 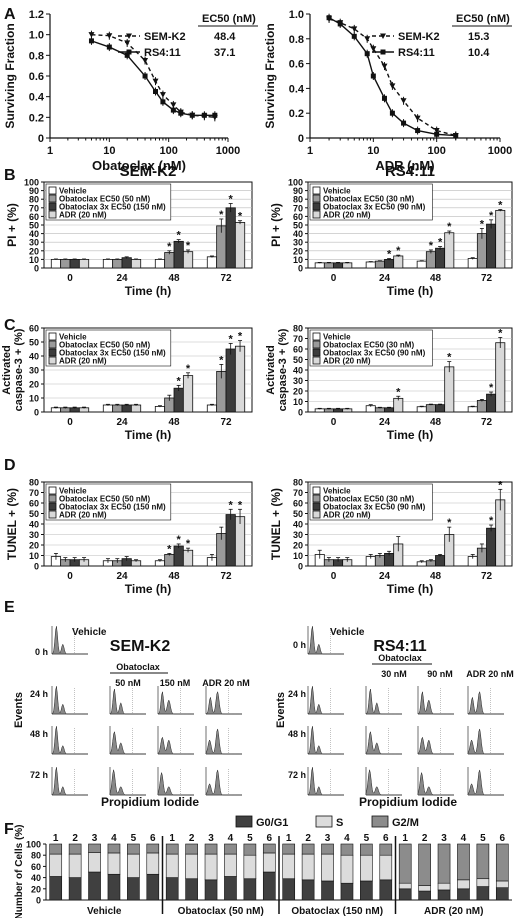 What do you see at coordinates (410, 435) in the screenshot?
I see `x-axis-label: Time (h)` at bounding box center [410, 435].